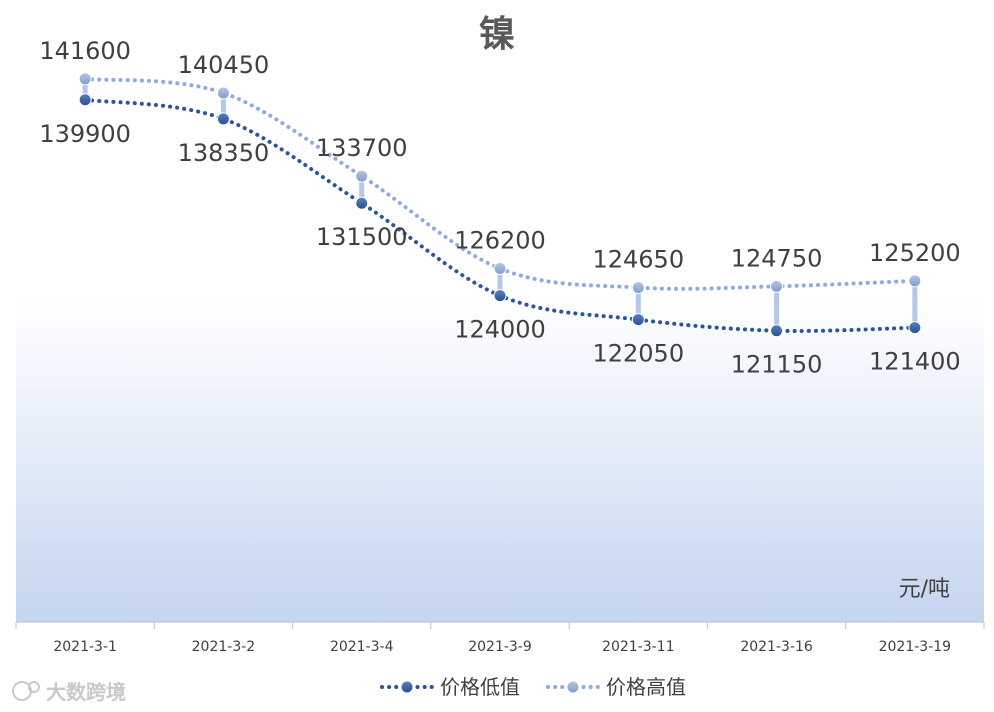 The width and height of the screenshot is (994, 712). What do you see at coordinates (533, 687) in the screenshot?
I see `legend: 价格低值 价格高值` at bounding box center [533, 687].